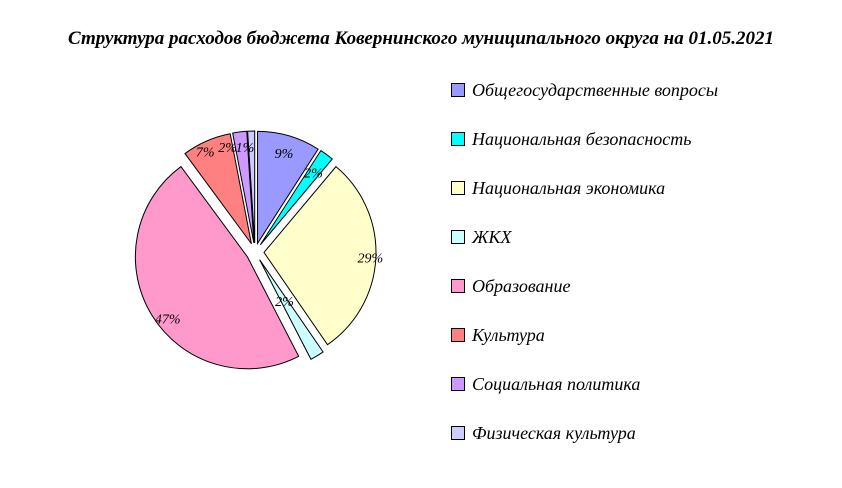 The image size is (842, 488). What do you see at coordinates (584, 237) in the screenshot?
I see `legend-item: ЖКХ` at bounding box center [584, 237].